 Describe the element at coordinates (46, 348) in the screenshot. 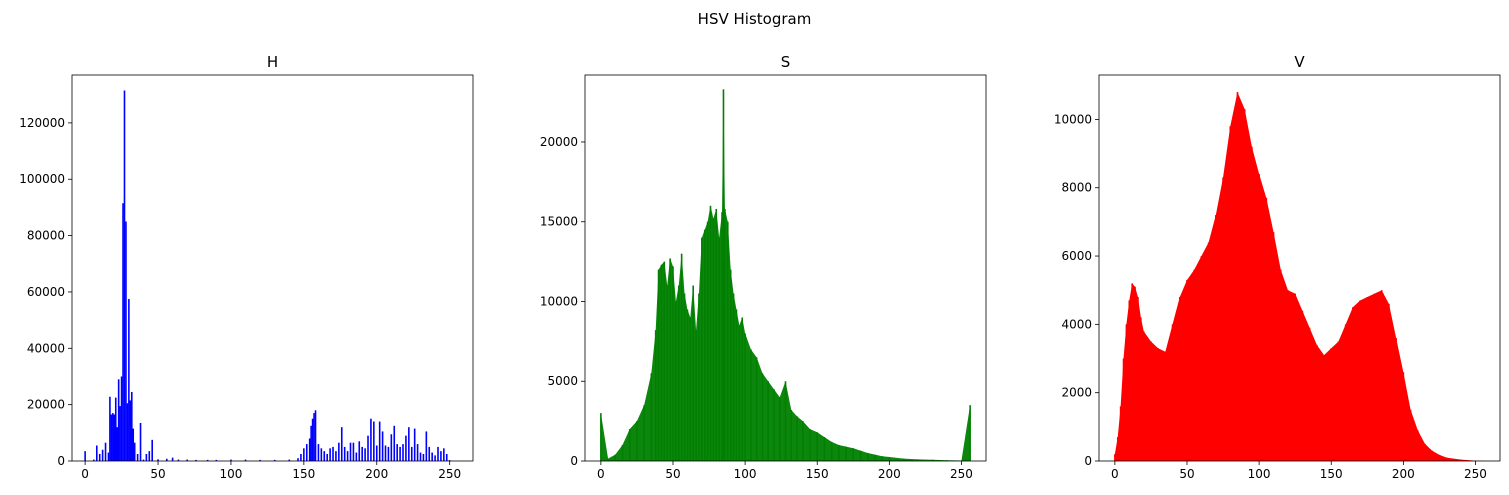

I see `y-tick-label: 40000` at that location.